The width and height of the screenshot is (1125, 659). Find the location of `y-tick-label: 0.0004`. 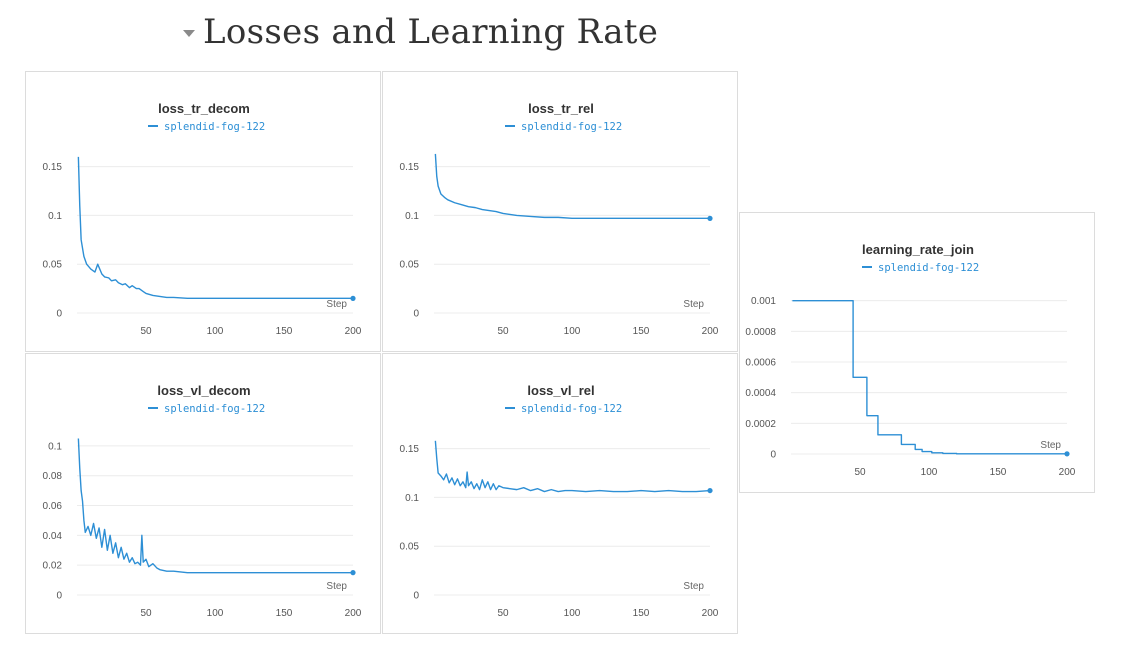

y-tick-label: 0.0004 is located at coordinates (760, 393).